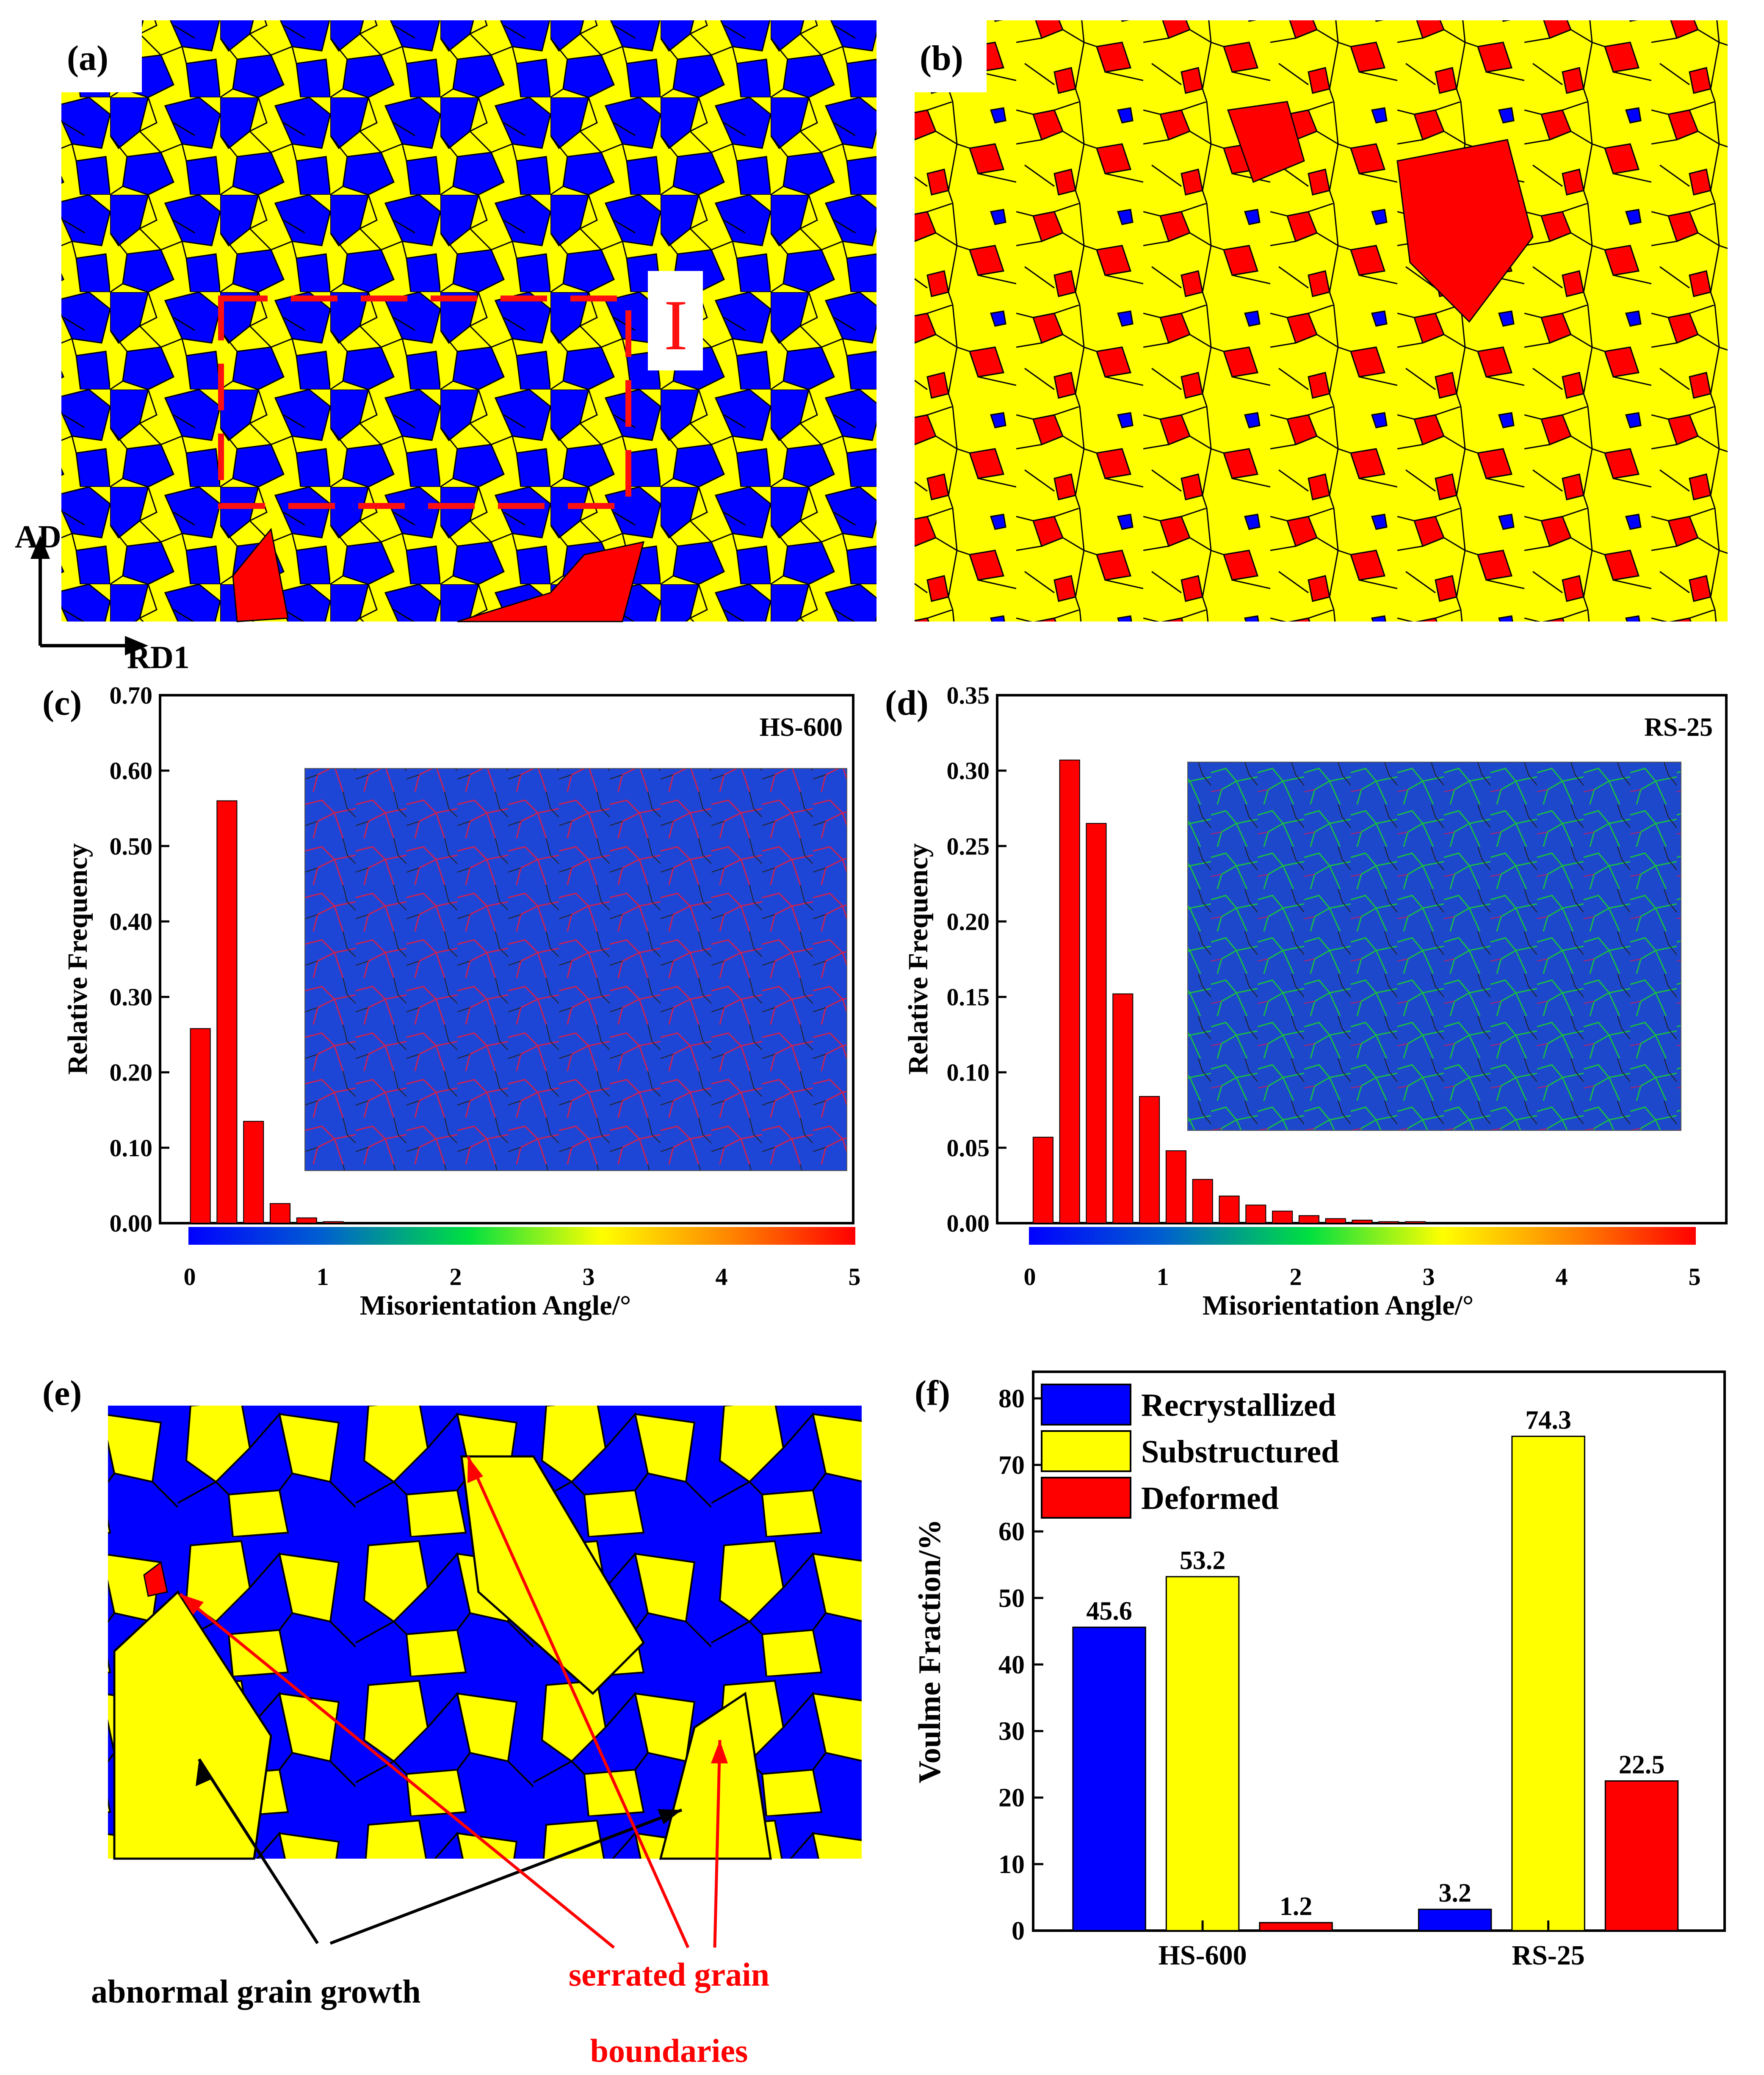 This screenshot has width=1764, height=2075. I want to click on y-tick-label: 80, so click(1011, 1399).